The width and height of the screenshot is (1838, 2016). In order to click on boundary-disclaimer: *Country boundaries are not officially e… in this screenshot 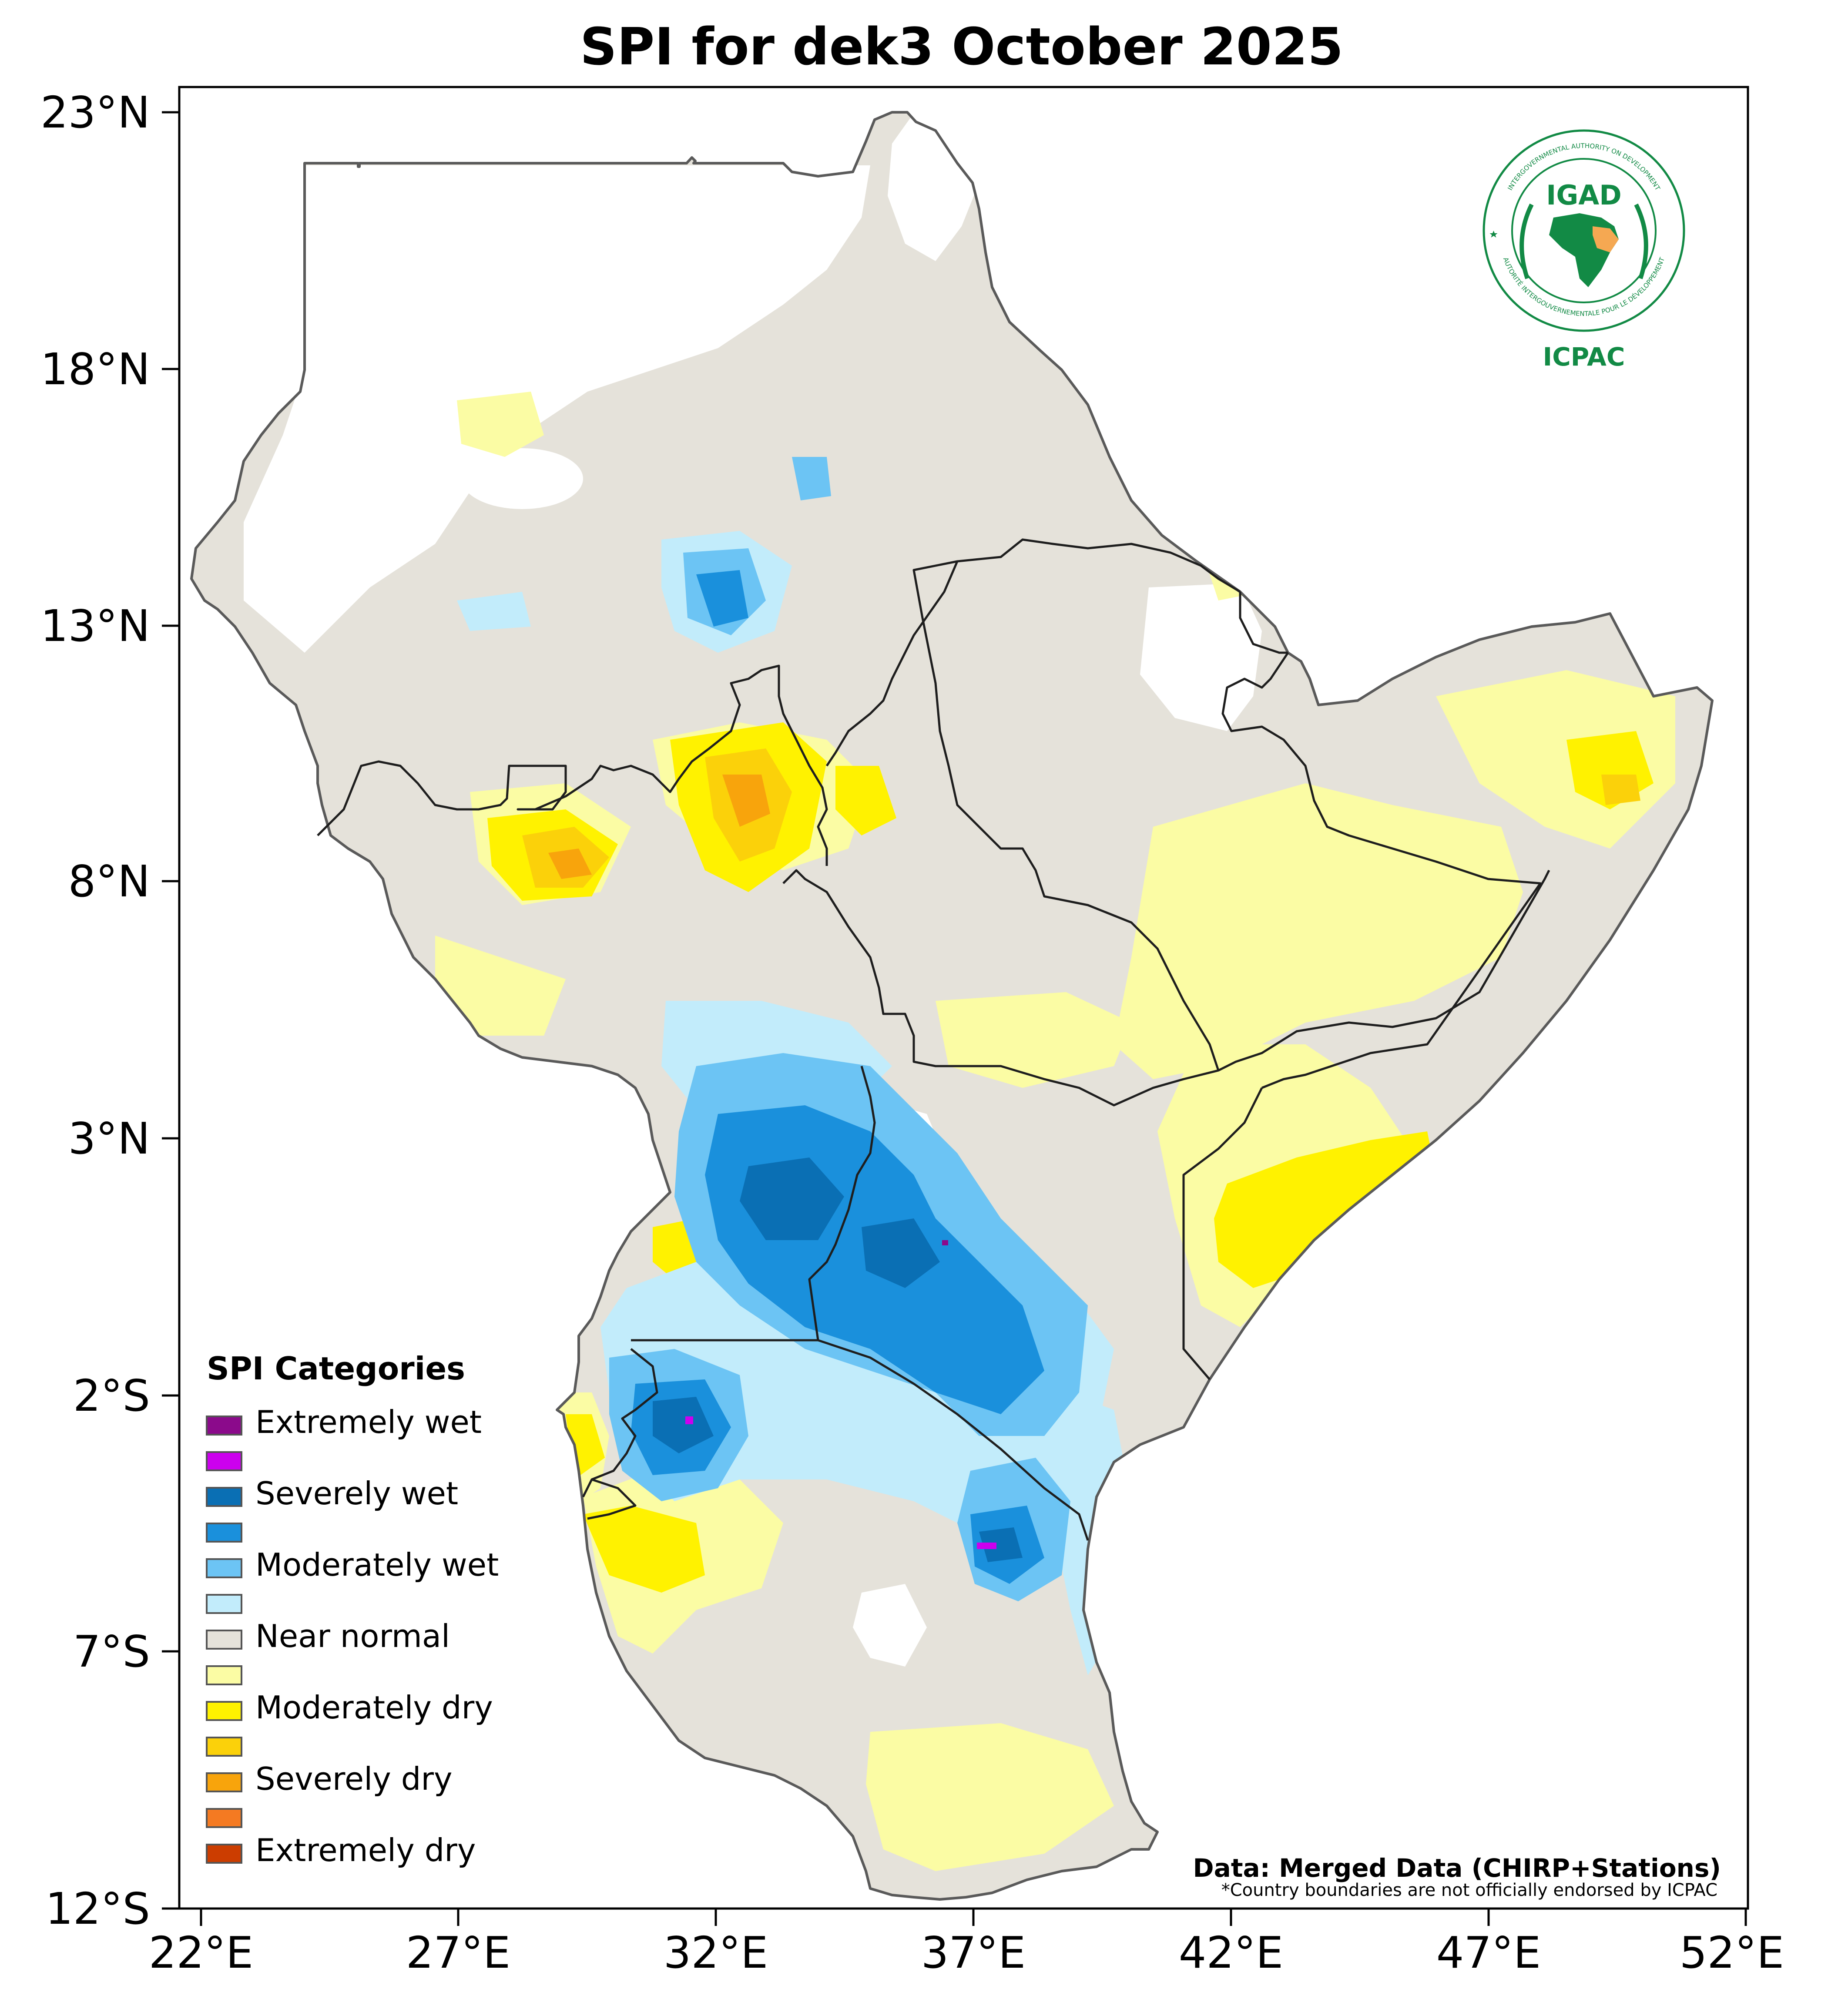, I will do `click(1469, 1890)`.